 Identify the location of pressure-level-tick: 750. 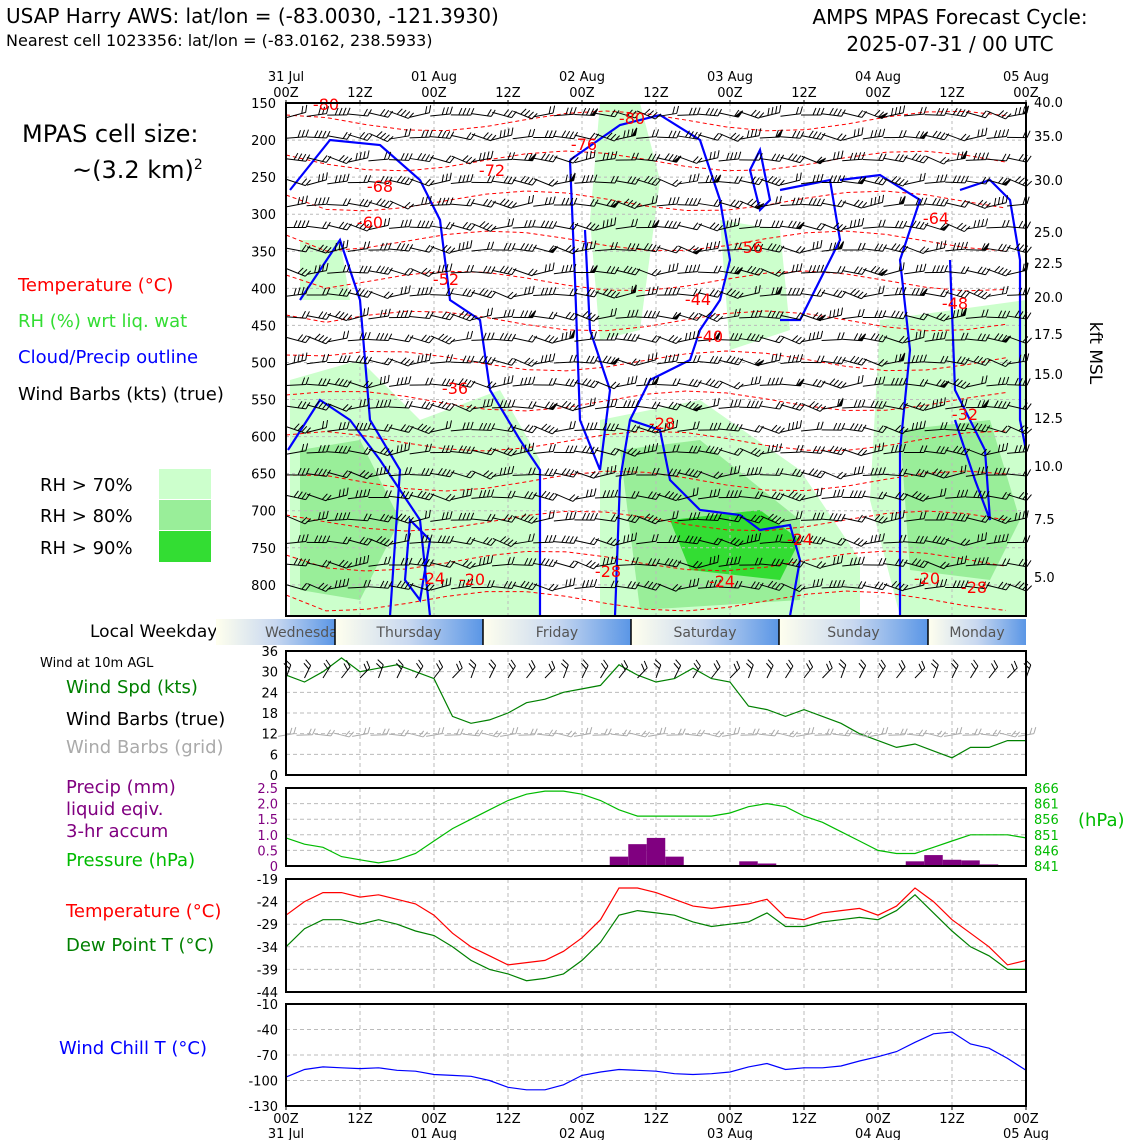
(263, 549).